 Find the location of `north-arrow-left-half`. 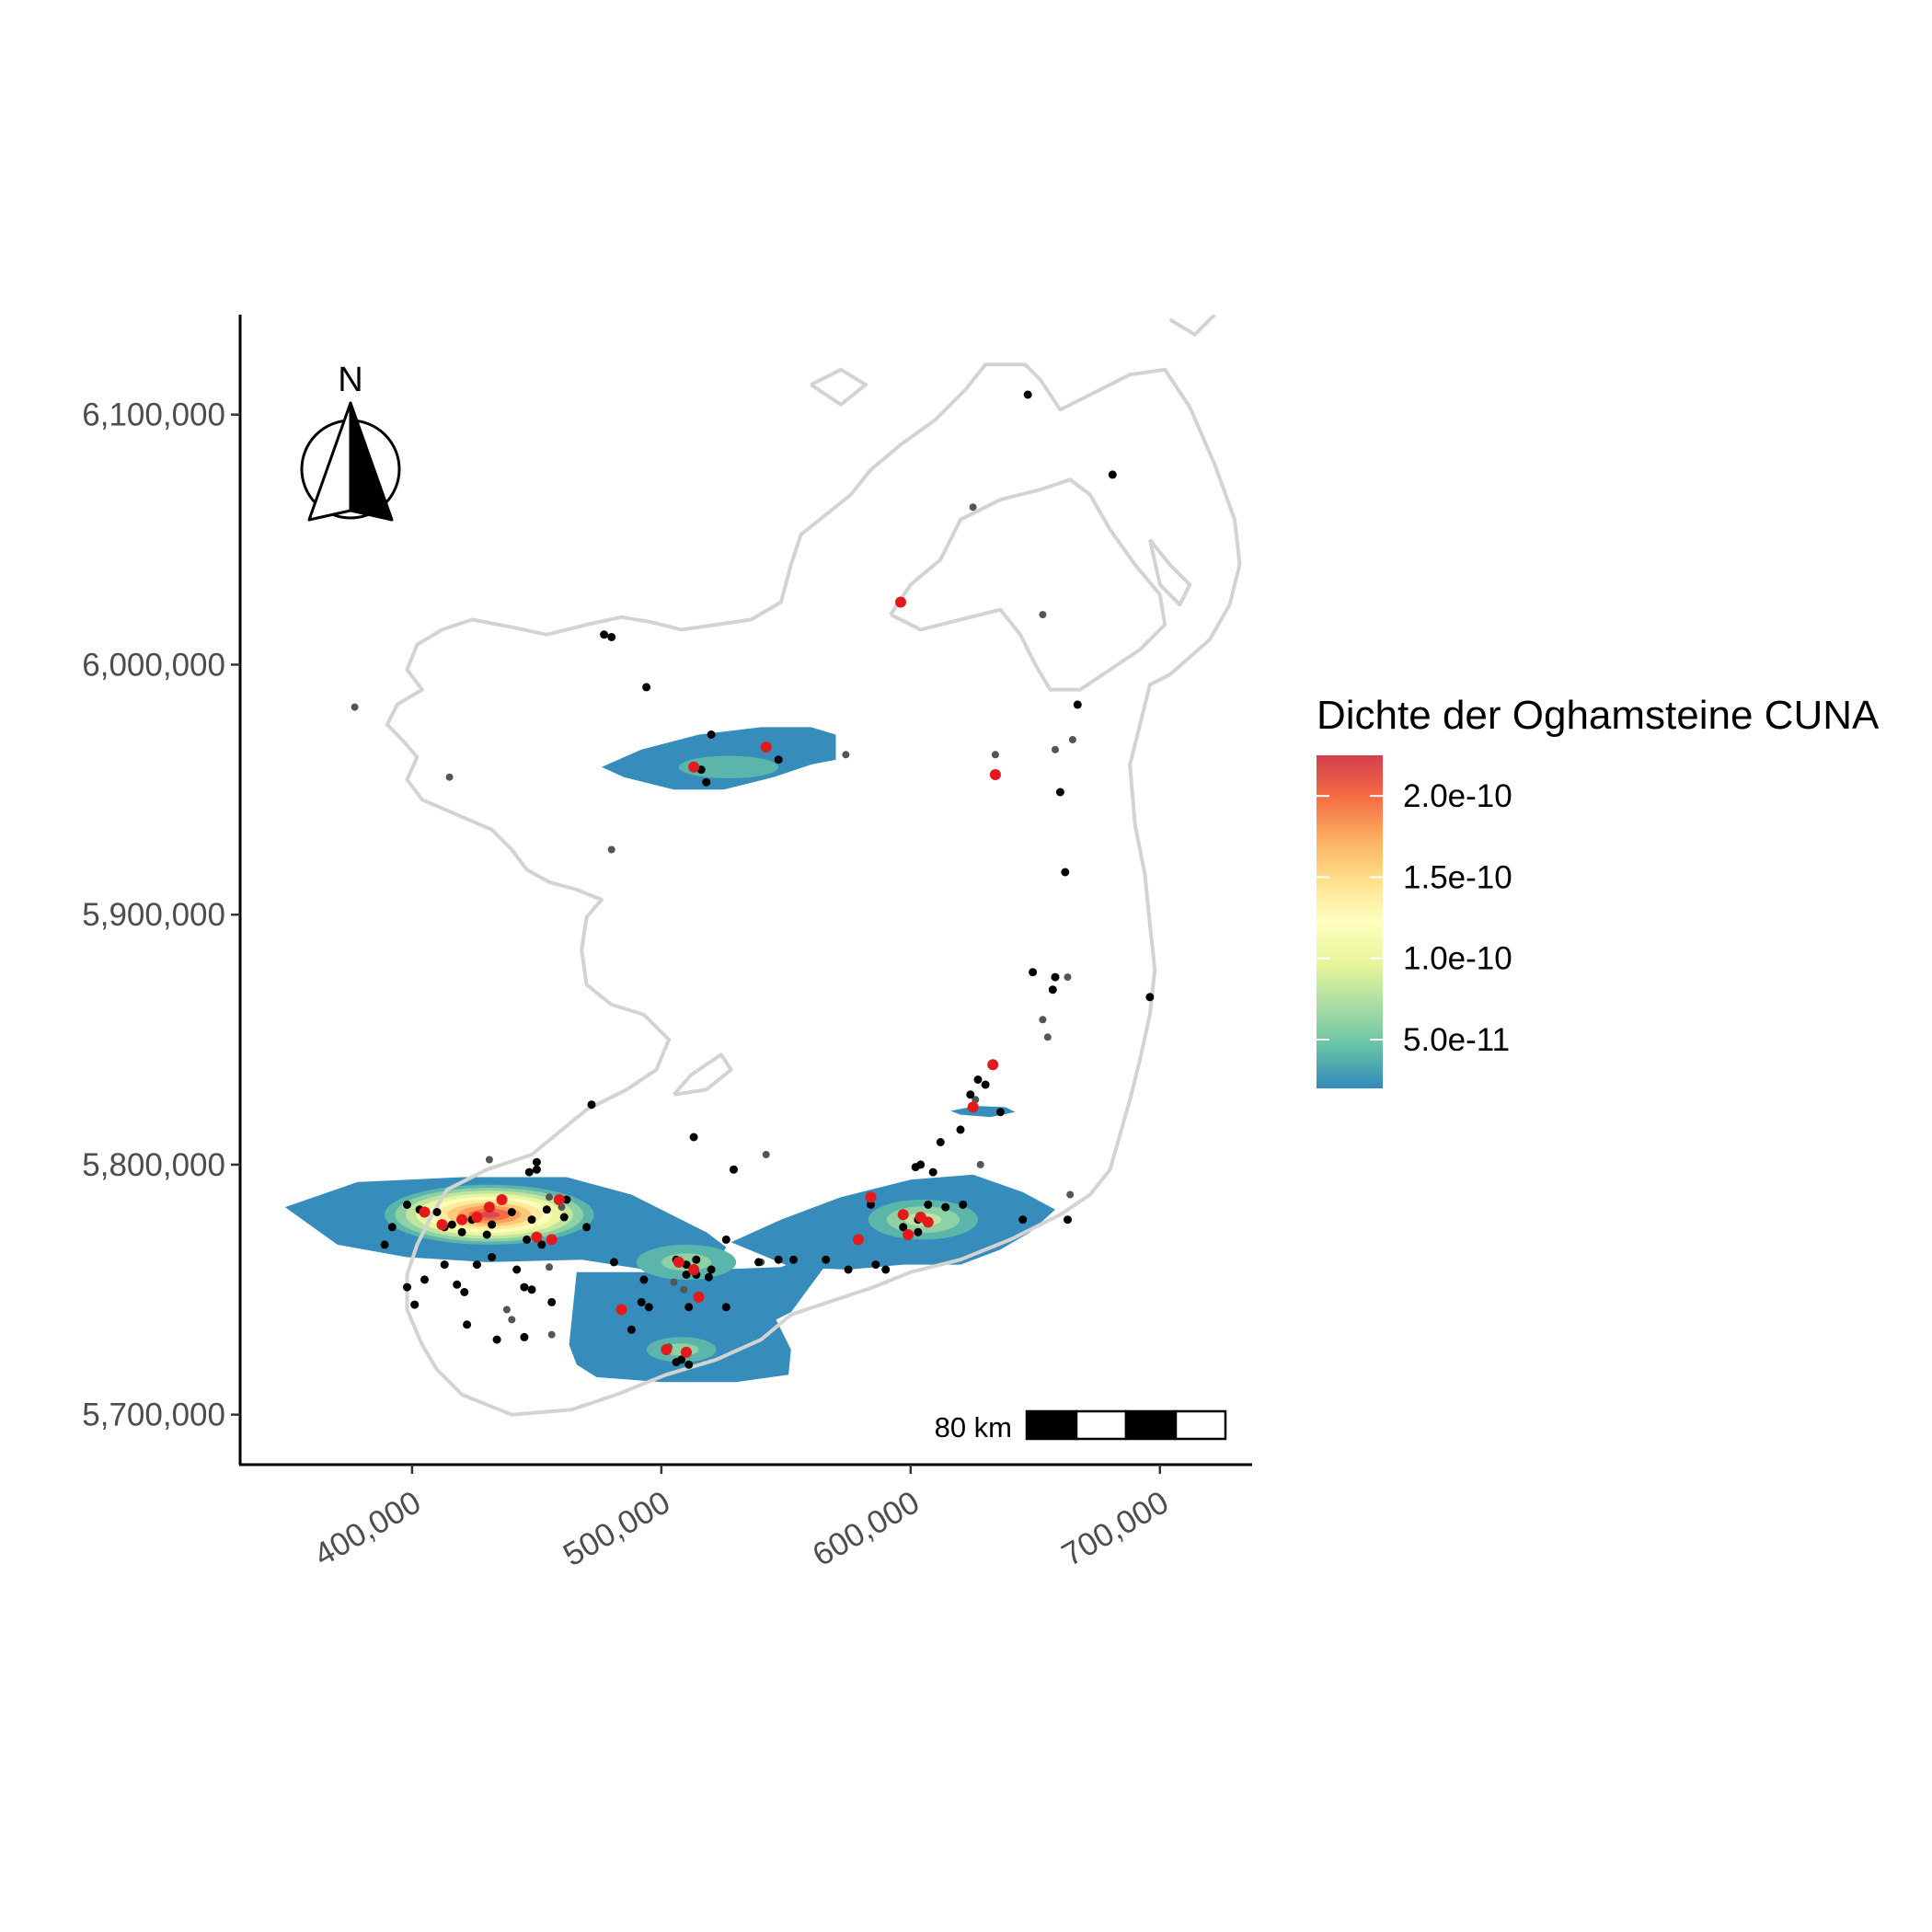

north-arrow-left-half is located at coordinates (329, 461).